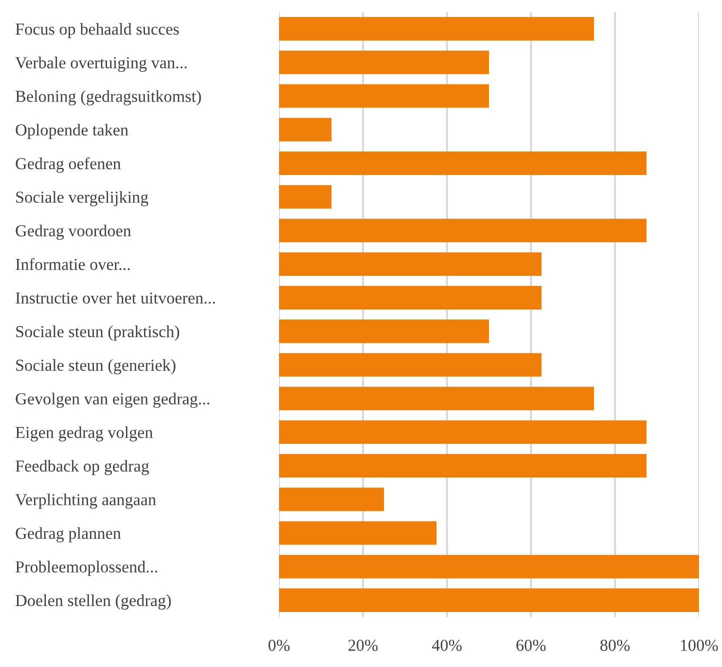  What do you see at coordinates (85, 501) in the screenshot?
I see `y-tick-label: Verplichting aangaan` at bounding box center [85, 501].